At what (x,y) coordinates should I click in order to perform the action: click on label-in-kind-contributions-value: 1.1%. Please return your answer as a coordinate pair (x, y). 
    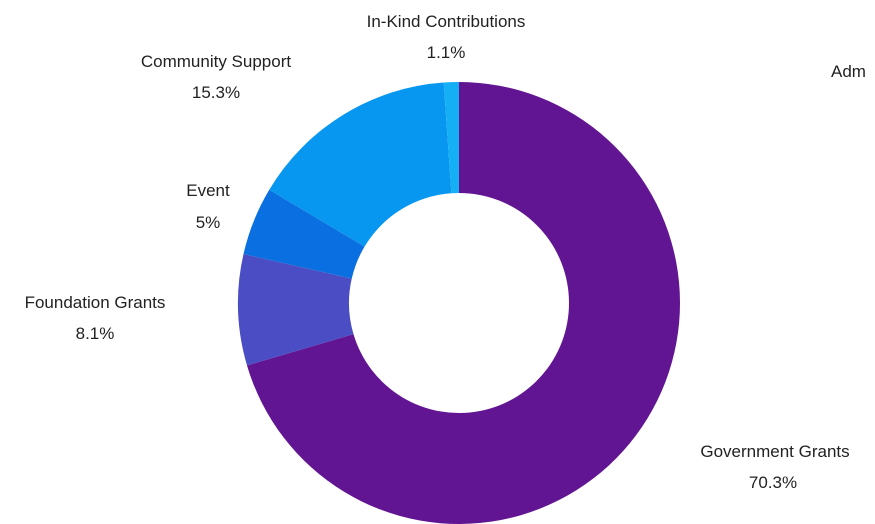
    Looking at the image, I should click on (446, 52).